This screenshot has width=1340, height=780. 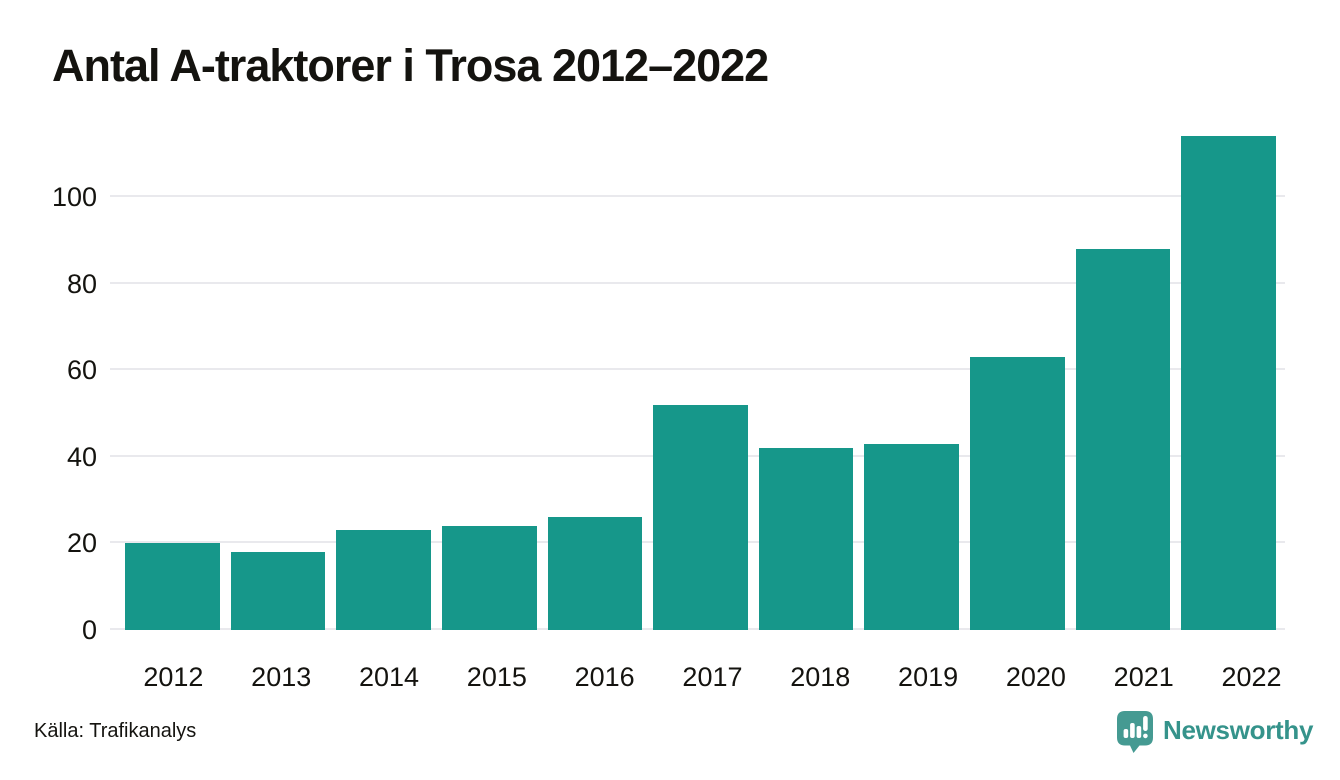 I want to click on x-tick-label-2015: 2015, so click(x=496, y=677).